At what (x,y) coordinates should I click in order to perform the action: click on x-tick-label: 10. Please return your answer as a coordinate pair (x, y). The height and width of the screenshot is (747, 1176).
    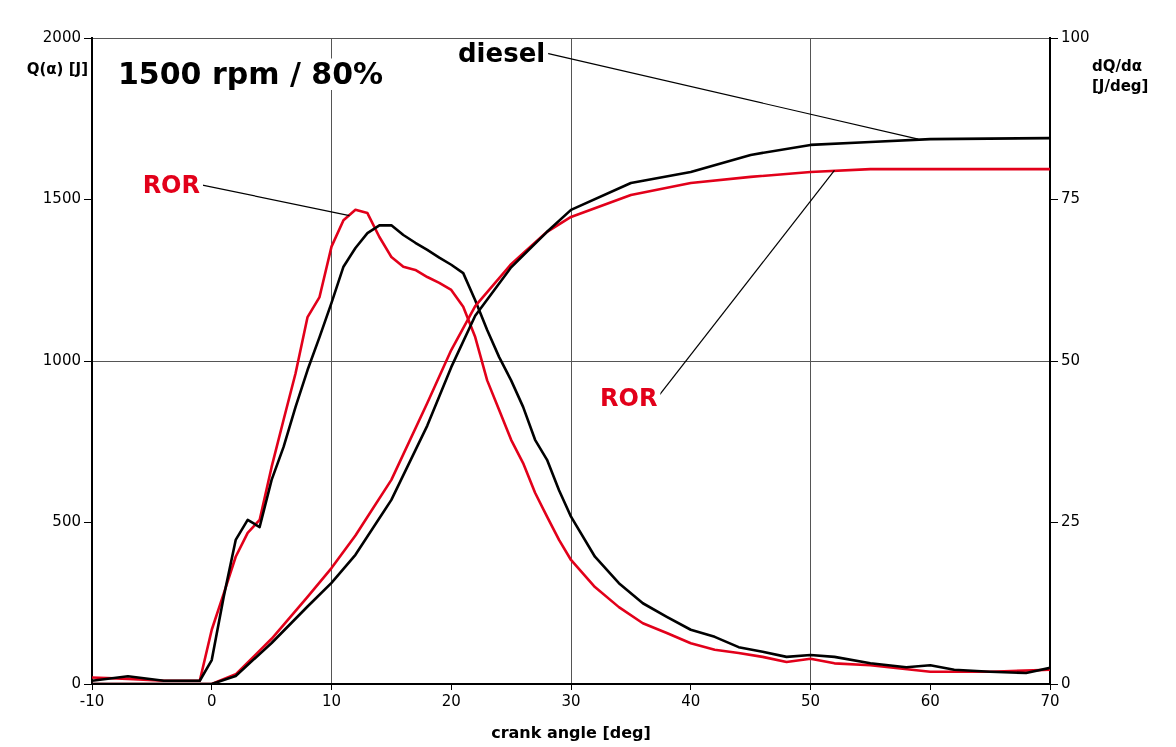
    Looking at the image, I should click on (331, 700).